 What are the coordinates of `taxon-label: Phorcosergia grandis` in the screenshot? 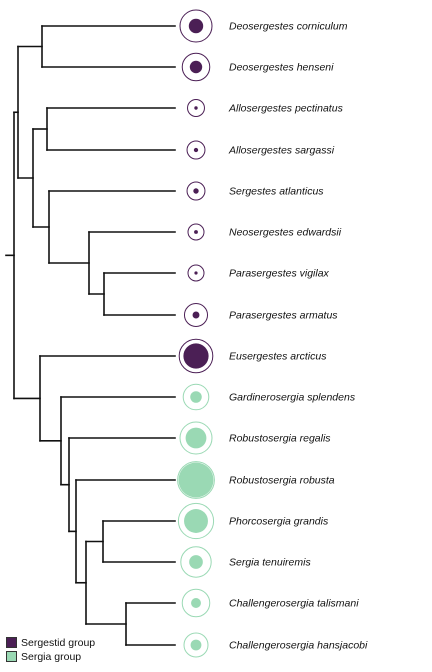 It's located at (279, 522).